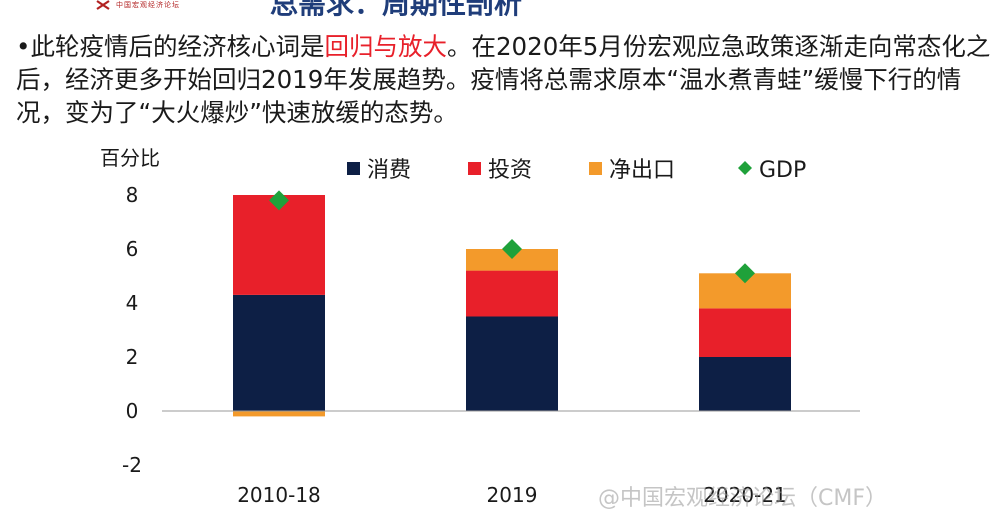 The width and height of the screenshot is (1006, 512). I want to click on logo: 中国宏观经济论坛, so click(138, 5).